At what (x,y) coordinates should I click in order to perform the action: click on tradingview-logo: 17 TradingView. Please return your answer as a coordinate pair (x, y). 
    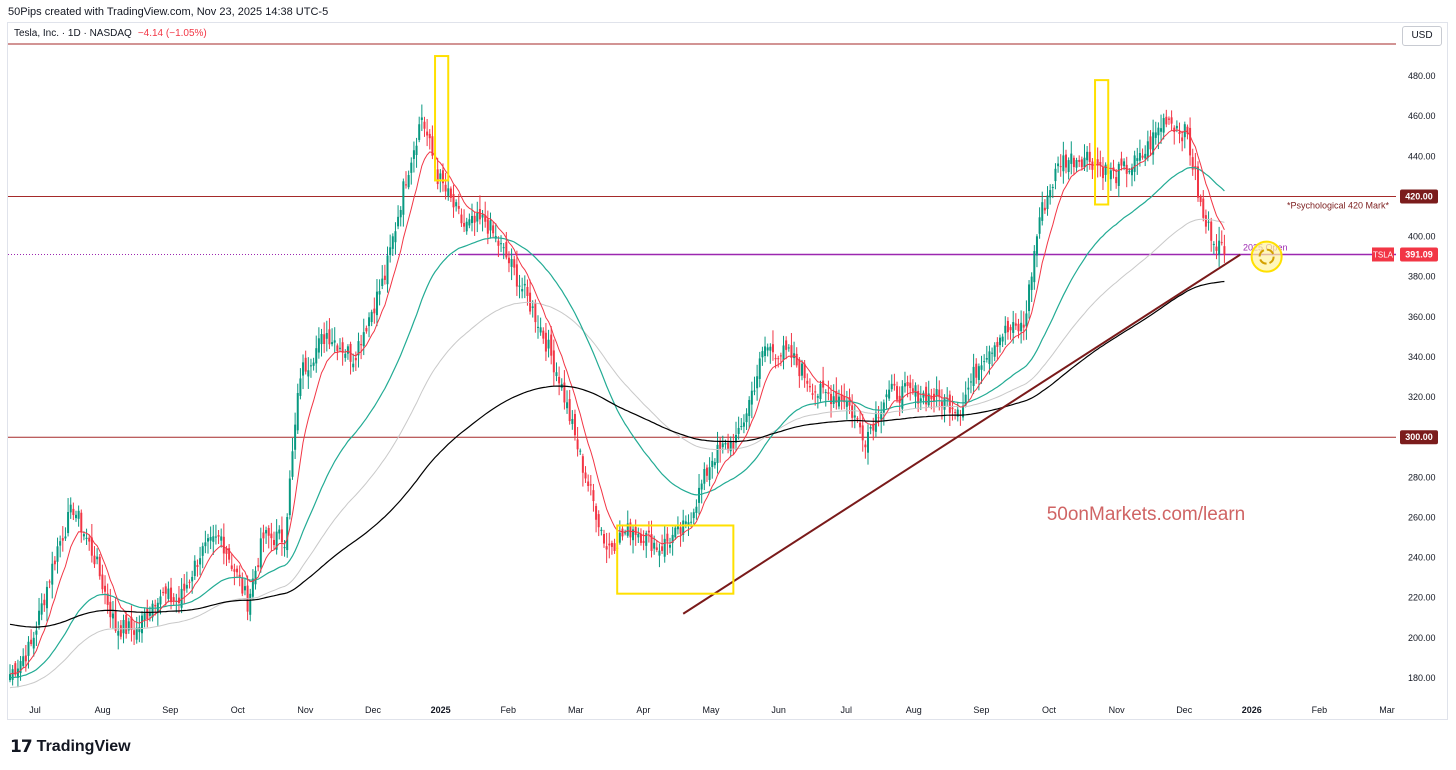
    Looking at the image, I should click on (70, 747).